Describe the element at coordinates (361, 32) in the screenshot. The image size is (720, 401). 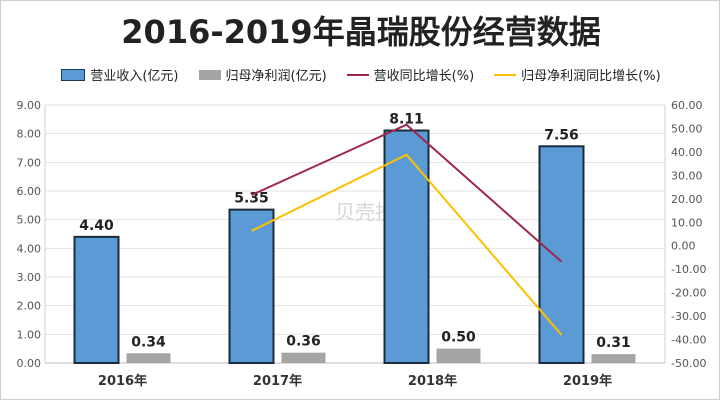
I see `chart-title: 2016-2019年晶瑞股份经营数据` at that location.